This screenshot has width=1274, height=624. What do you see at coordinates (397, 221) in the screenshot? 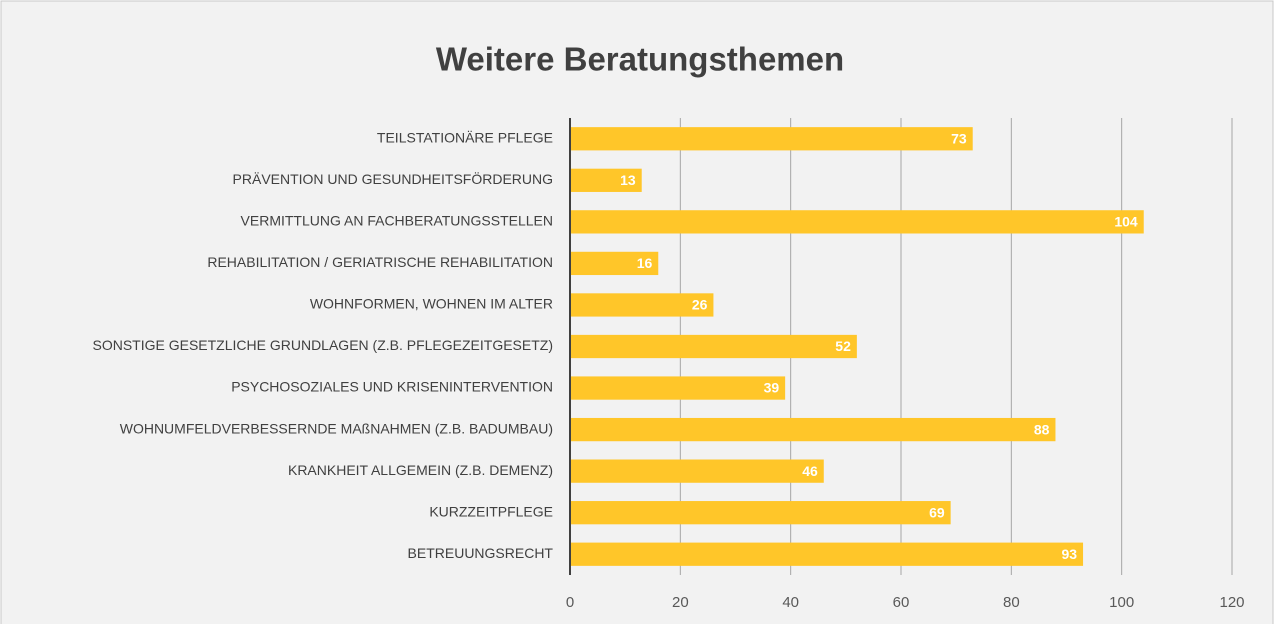
I see `y-tick-label: VERMITTLUNG AN FACHBERATUNGSSTELLEN` at bounding box center [397, 221].